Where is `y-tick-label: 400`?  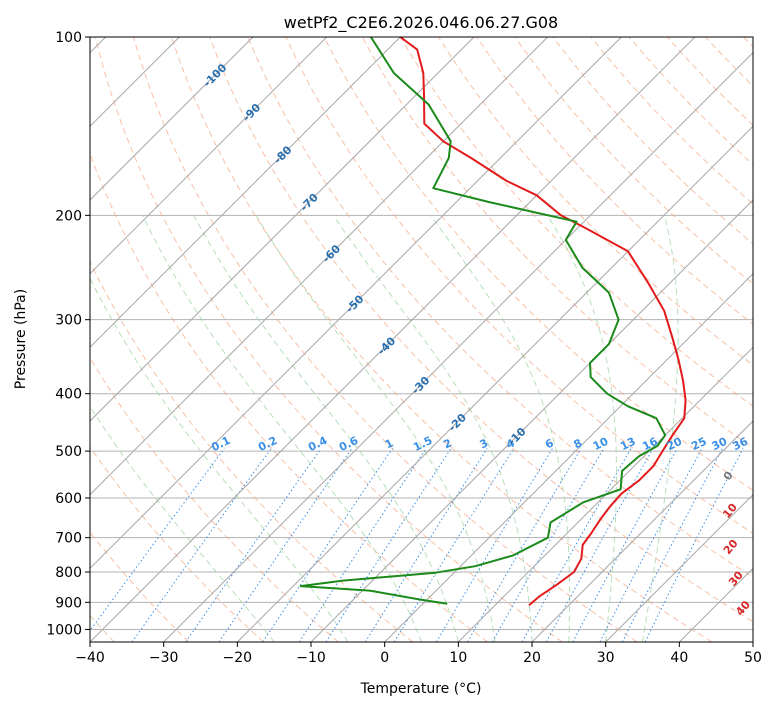 y-tick-label: 400 is located at coordinates (68, 395).